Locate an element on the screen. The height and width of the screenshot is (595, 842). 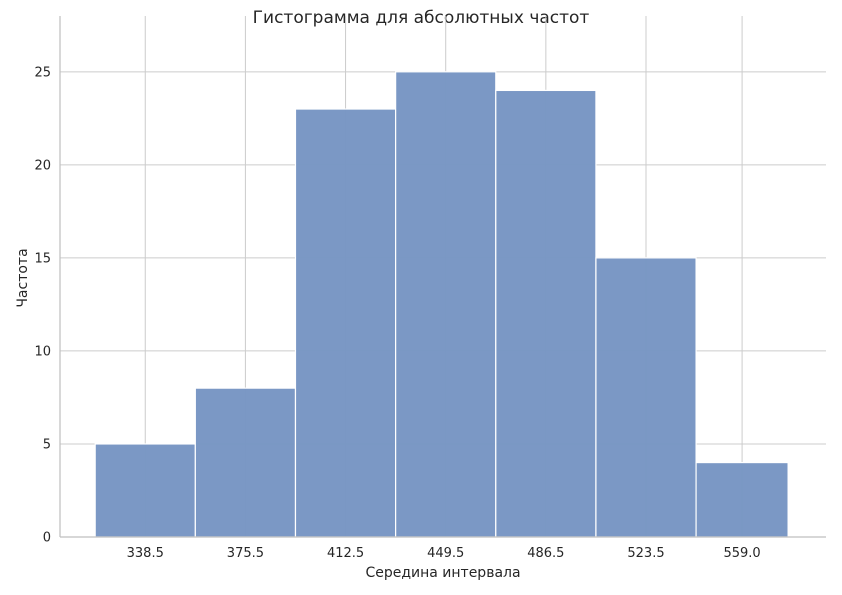
y-axis-label: Частота is located at coordinates (23, 277).